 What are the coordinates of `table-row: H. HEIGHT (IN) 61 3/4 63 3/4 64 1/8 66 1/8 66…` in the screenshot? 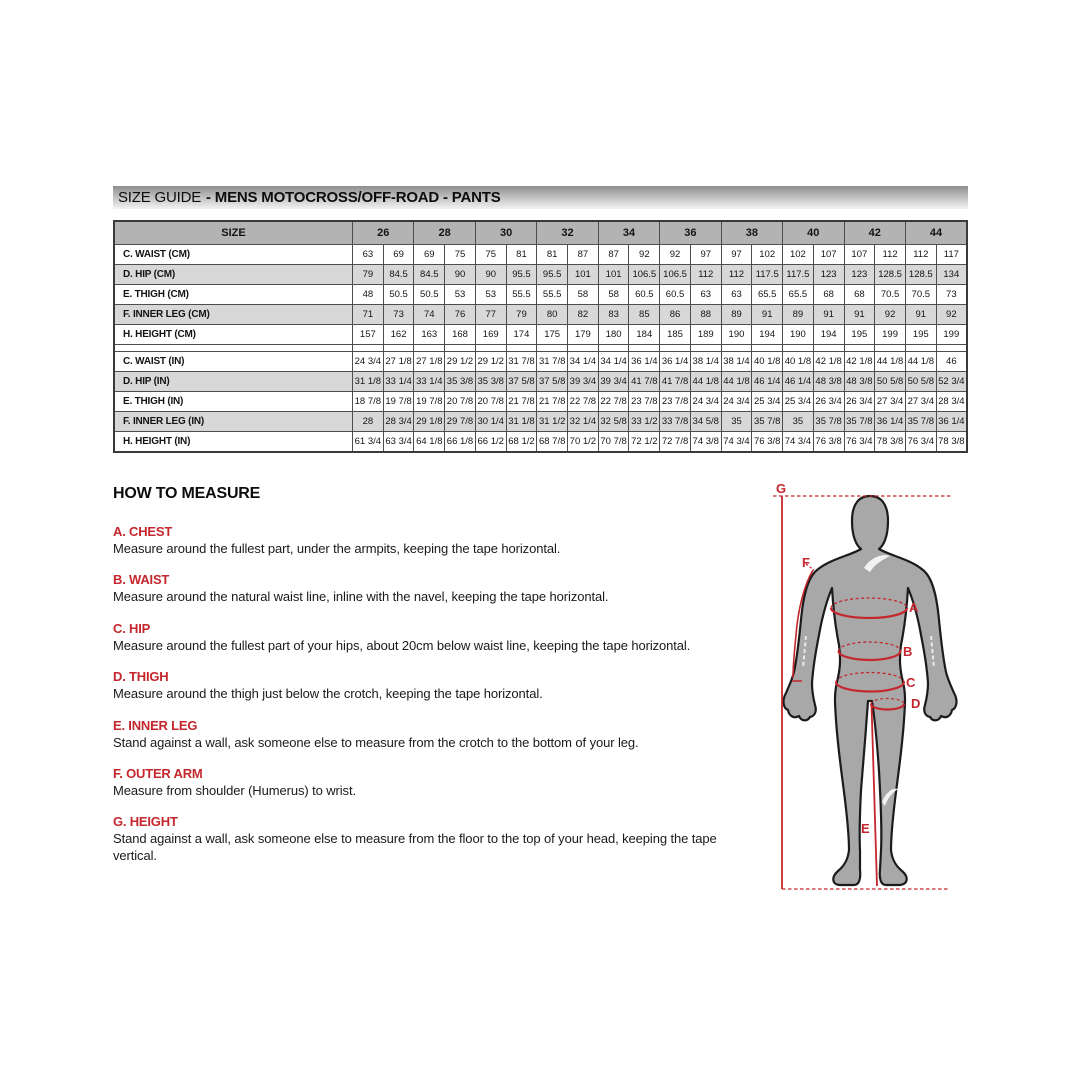 It's located at (540, 442).